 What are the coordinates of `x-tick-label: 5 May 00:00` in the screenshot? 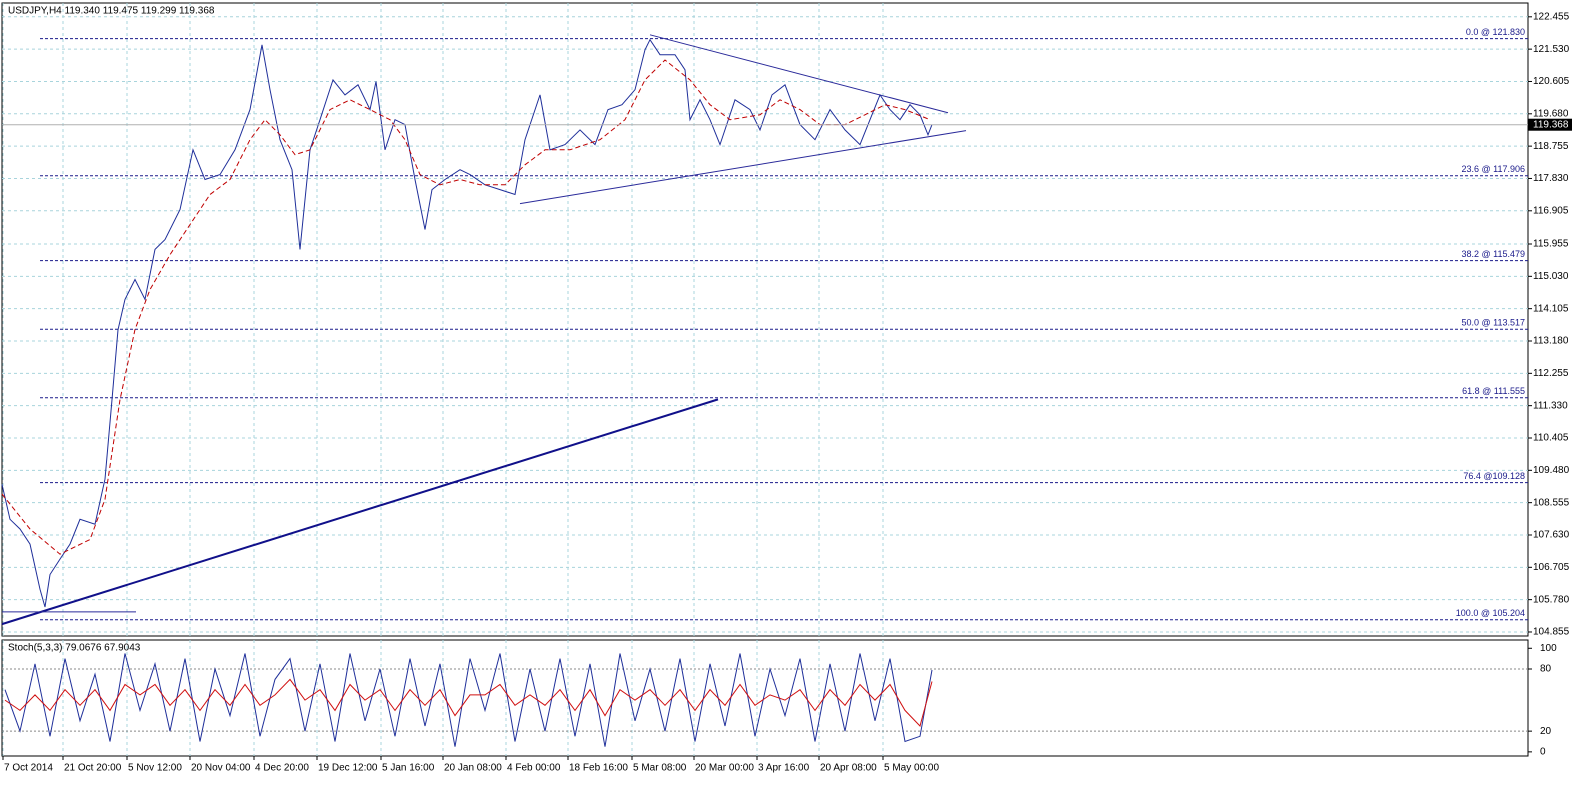 It's located at (911, 768).